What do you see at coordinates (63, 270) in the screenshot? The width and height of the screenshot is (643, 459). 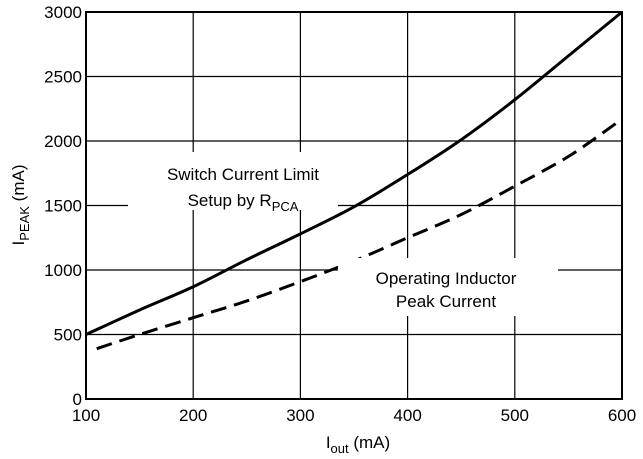 I see `y-tick-label-2: 1000` at bounding box center [63, 270].